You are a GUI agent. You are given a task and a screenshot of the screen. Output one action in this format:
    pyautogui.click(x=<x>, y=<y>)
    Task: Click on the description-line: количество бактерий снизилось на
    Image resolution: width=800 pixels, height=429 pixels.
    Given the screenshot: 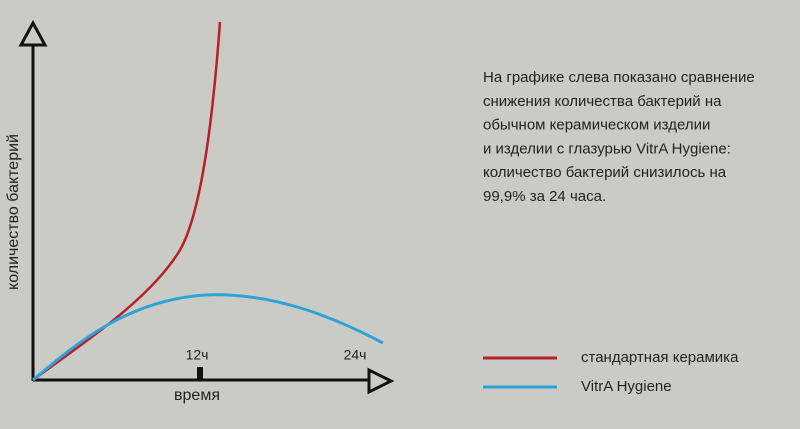 What is the action you would take?
    pyautogui.click(x=605, y=172)
    